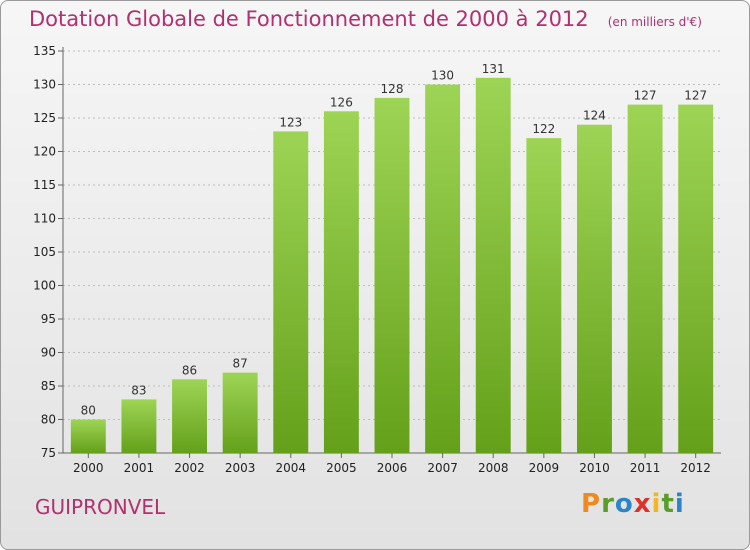 This screenshot has width=750, height=550. What do you see at coordinates (88, 411) in the screenshot?
I see `data-label-2000: 80` at bounding box center [88, 411].